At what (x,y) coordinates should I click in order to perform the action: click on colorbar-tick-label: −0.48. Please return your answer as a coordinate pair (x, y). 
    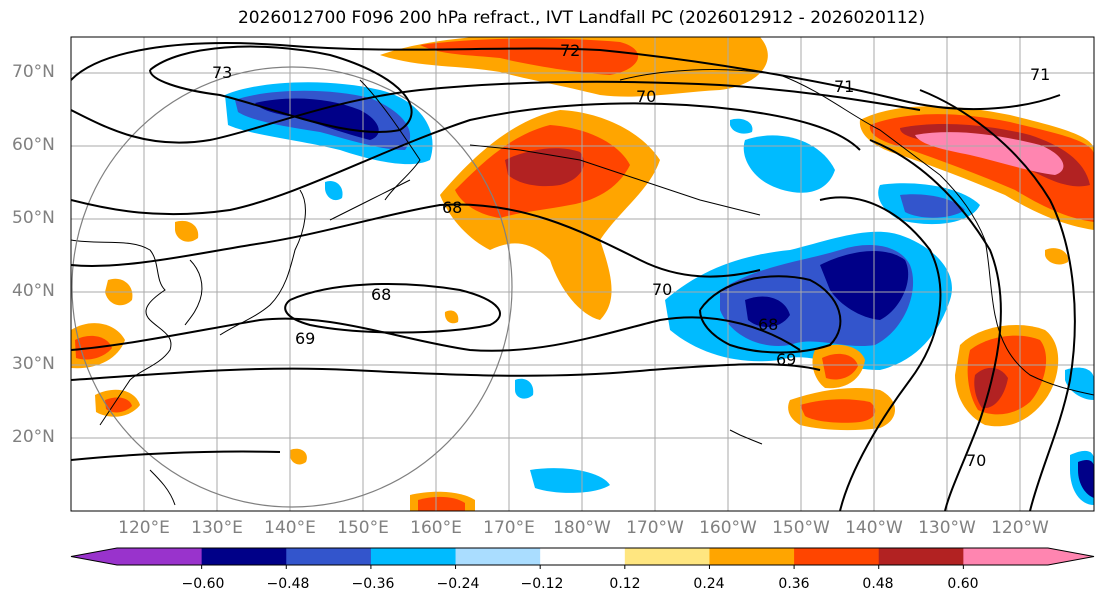
    Looking at the image, I should click on (288, 584).